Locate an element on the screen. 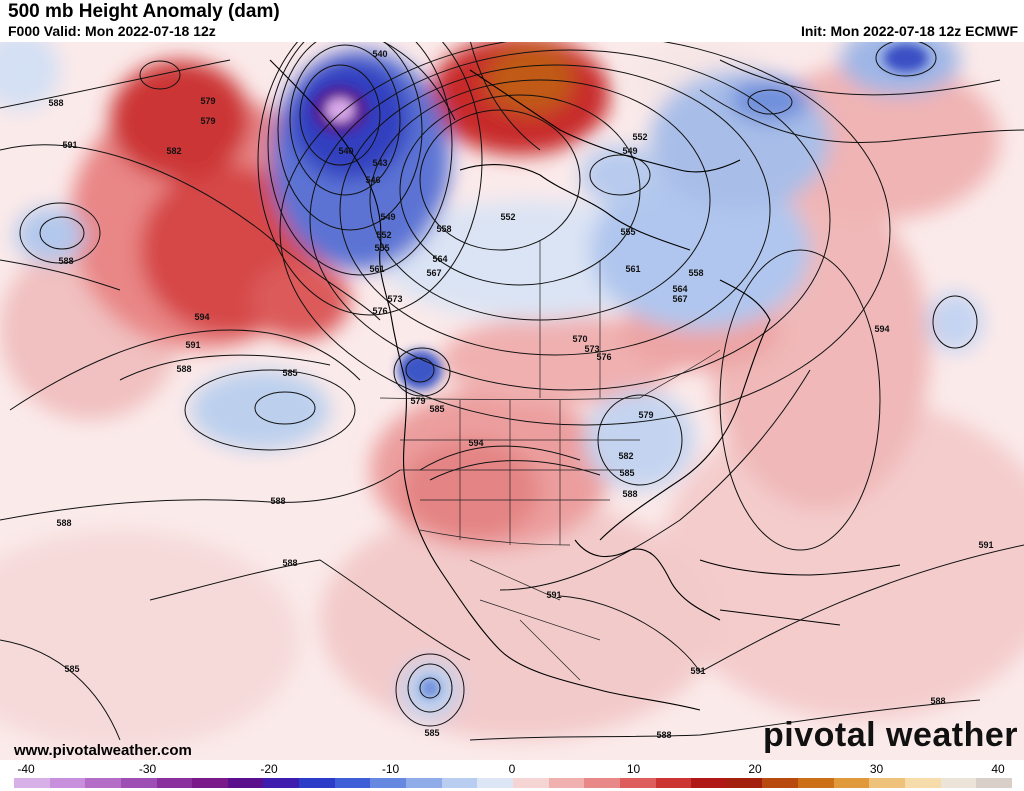  colorbar-tick-label: 20 is located at coordinates (755, 769).